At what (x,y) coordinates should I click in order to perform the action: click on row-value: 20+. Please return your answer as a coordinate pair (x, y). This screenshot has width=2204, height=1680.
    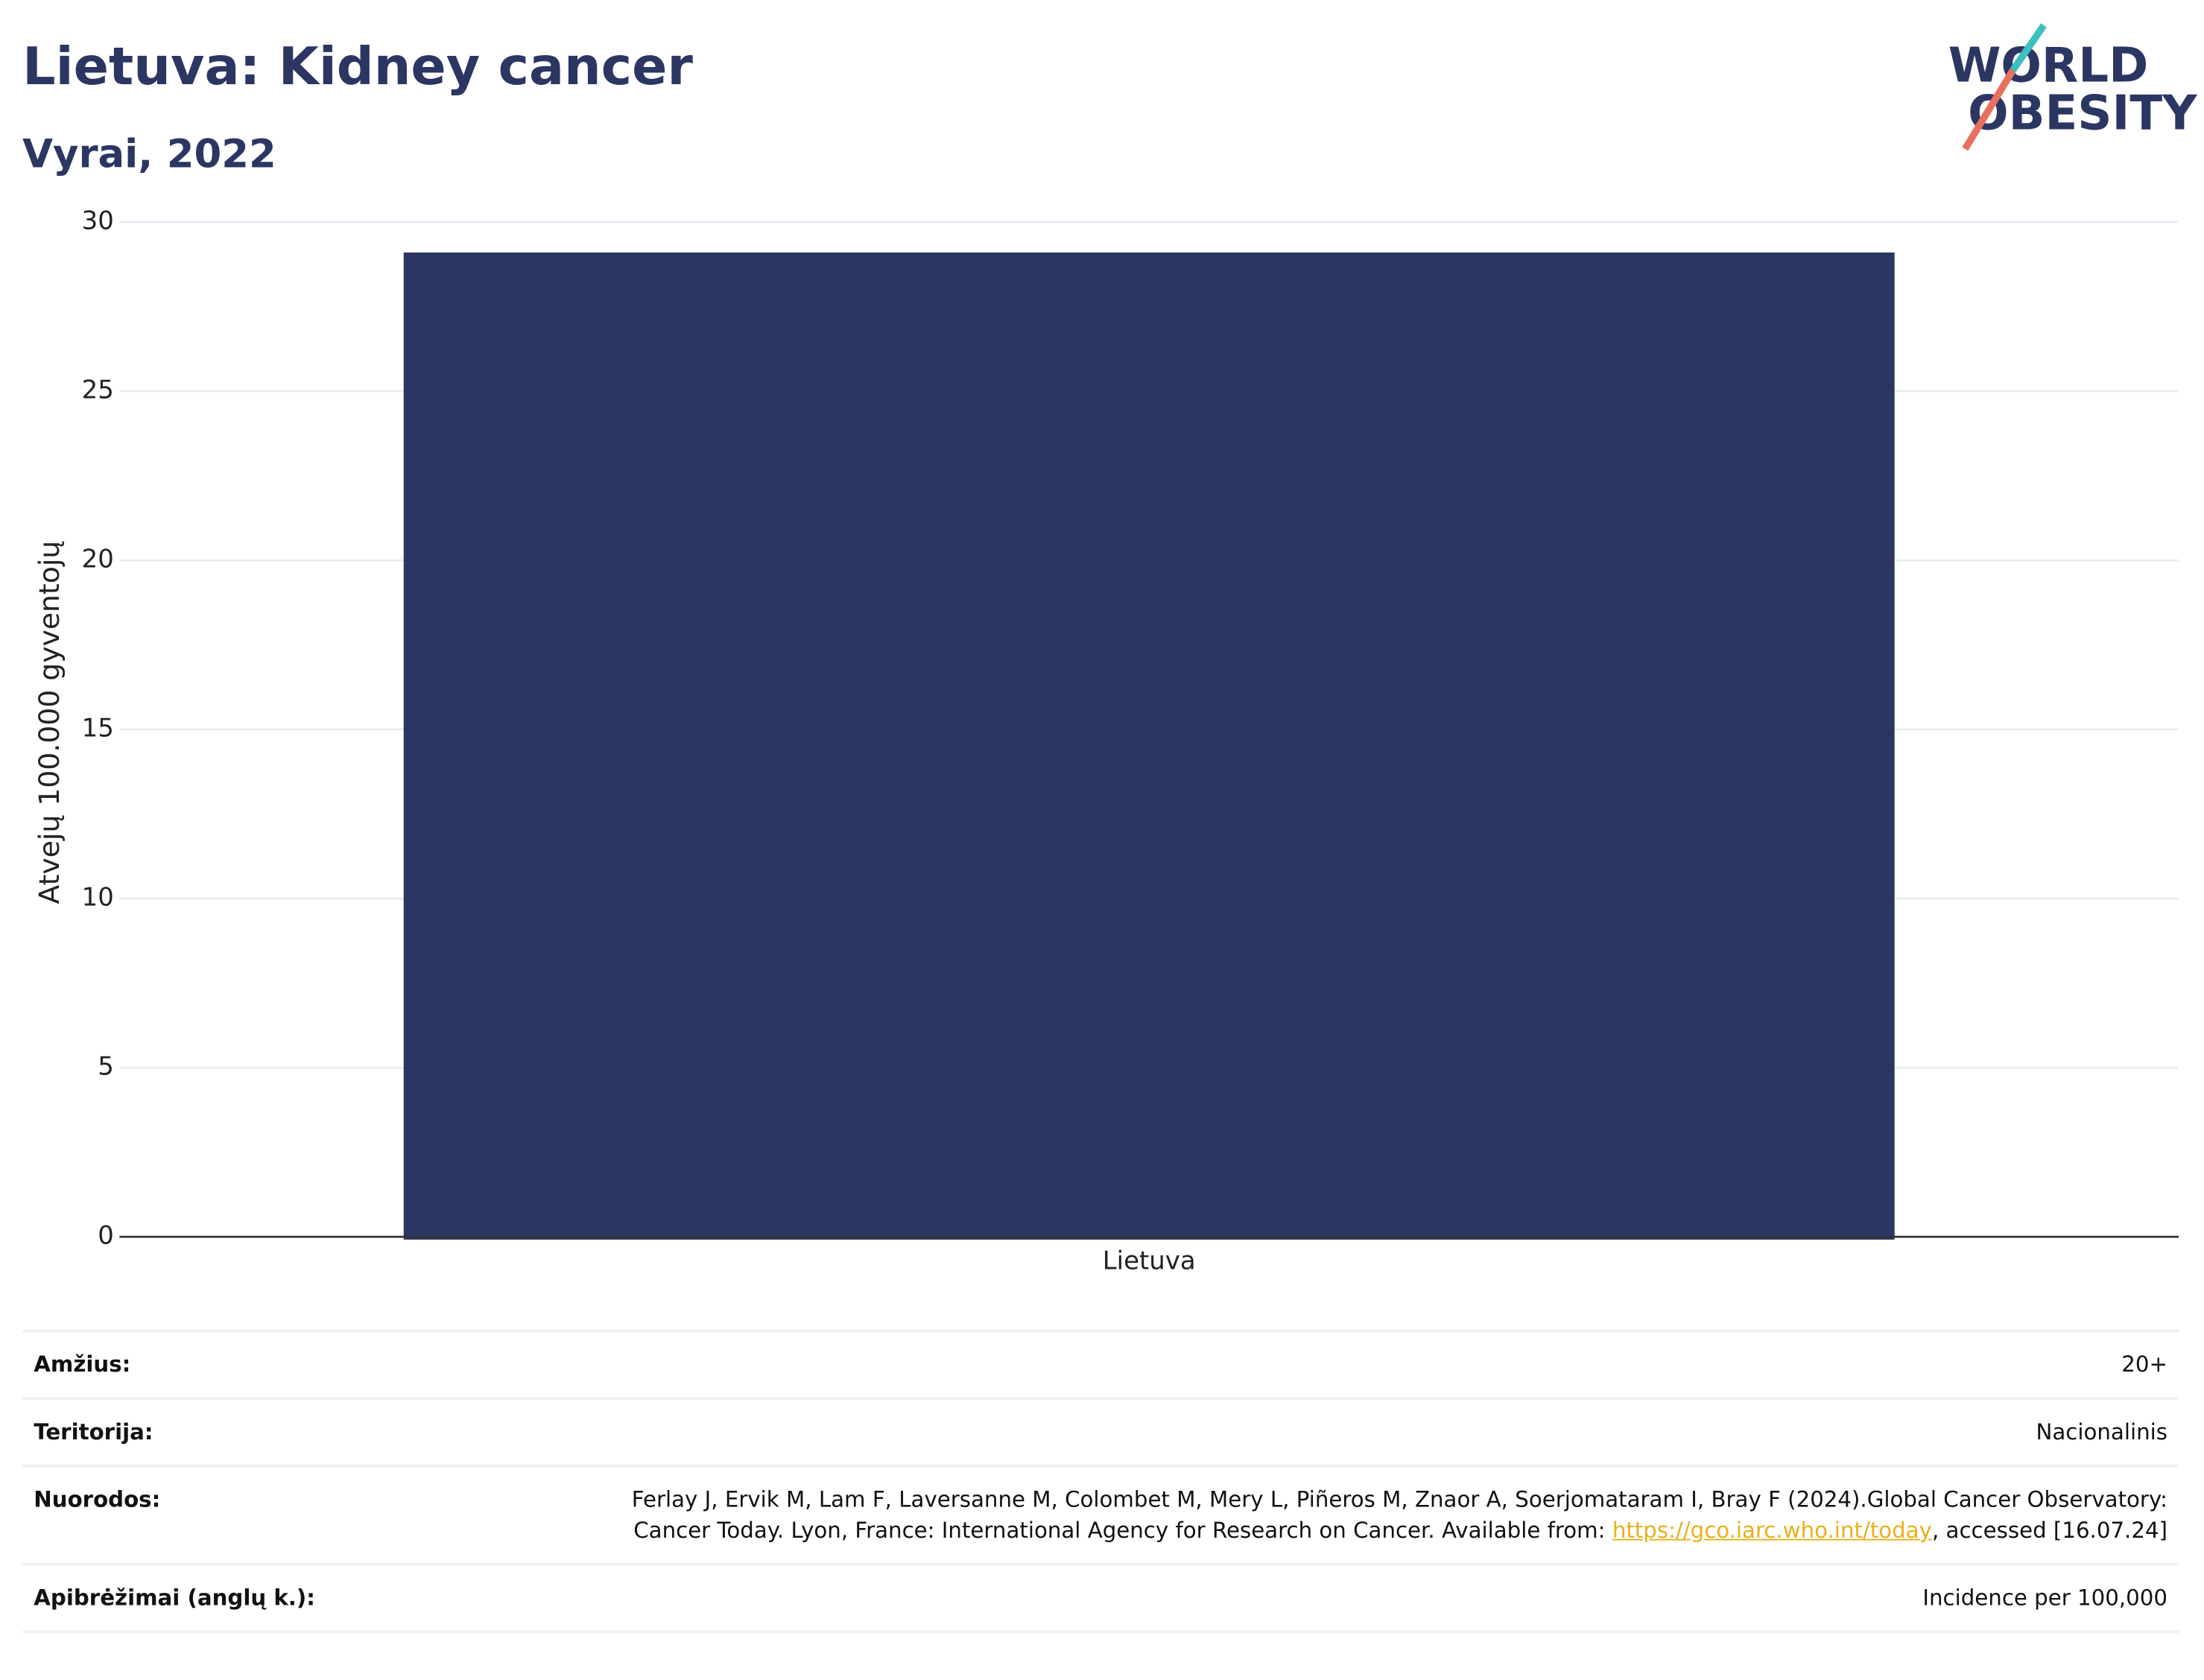
    Looking at the image, I should click on (2144, 1365).